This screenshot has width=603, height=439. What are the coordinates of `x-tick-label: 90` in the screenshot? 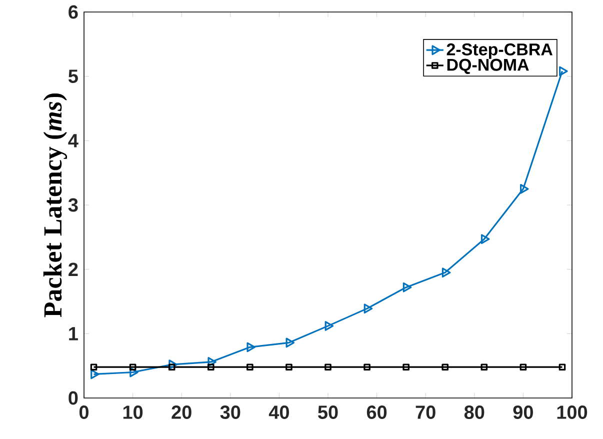 It's located at (523, 412).